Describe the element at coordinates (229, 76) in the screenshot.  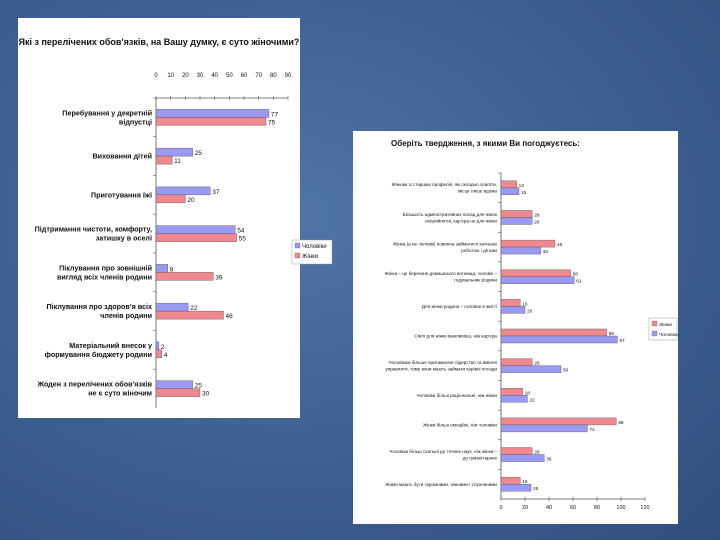
I see `x-tick-label: 50` at that location.